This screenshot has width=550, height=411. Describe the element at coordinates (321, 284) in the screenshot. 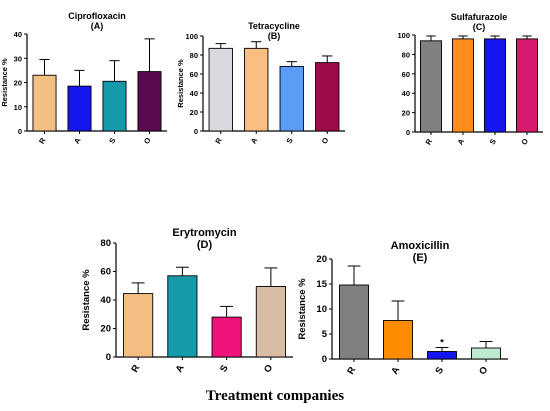

I see `y-tick-label: 15` at that location.